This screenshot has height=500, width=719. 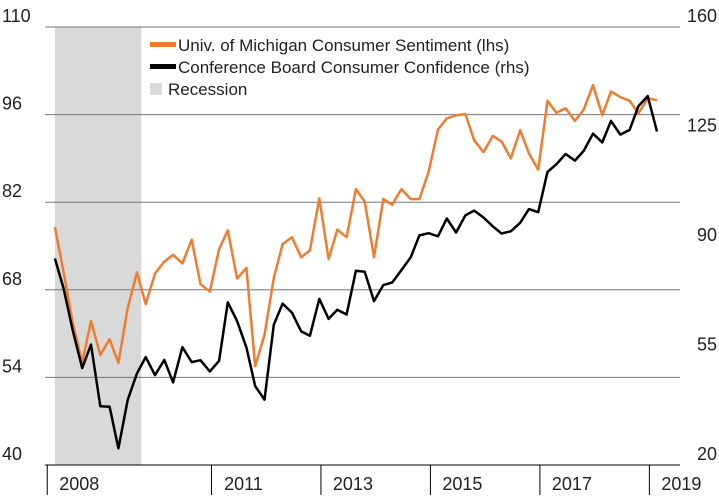 What do you see at coordinates (12, 366) in the screenshot?
I see `y-tick-label: 54` at bounding box center [12, 366].